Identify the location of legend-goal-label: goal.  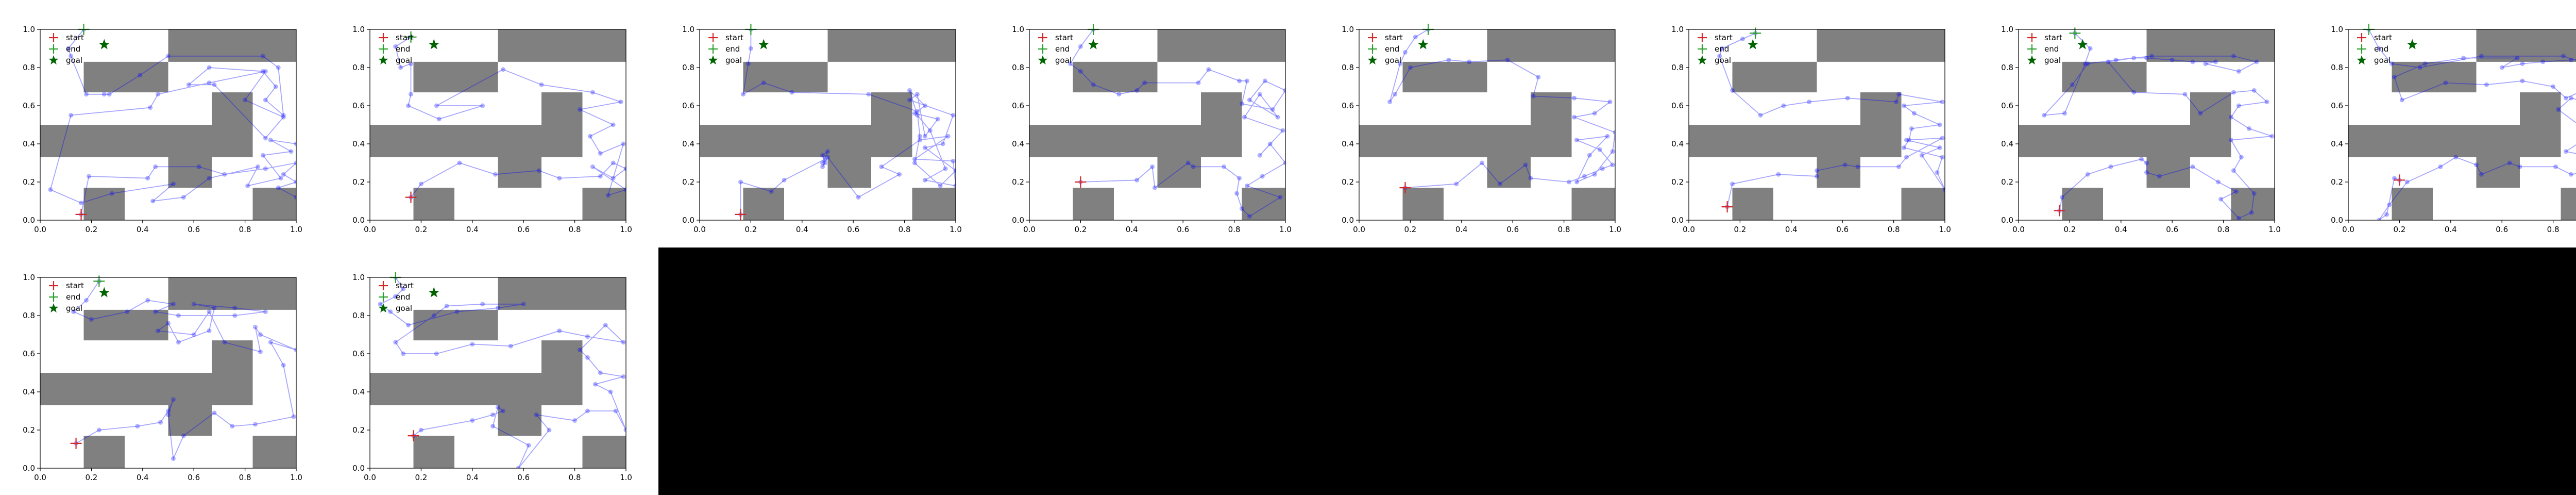
(733, 61).